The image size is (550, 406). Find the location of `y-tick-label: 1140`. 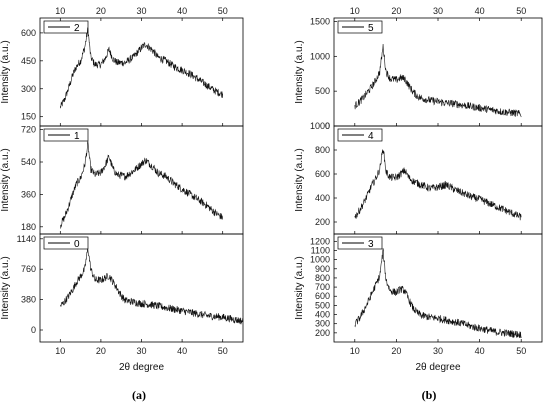

y-tick-label: 1140 is located at coordinates (26, 239).